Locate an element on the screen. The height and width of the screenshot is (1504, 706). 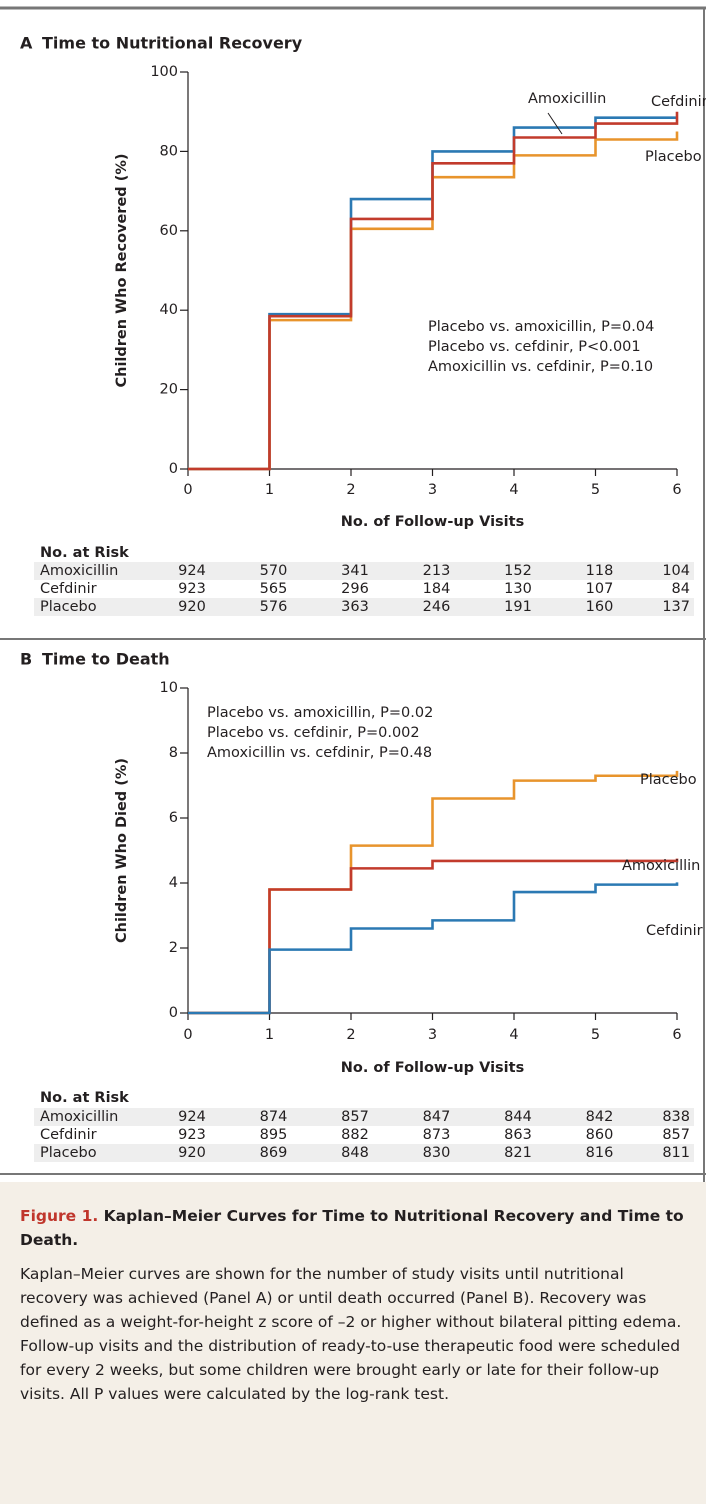
annotation: Placebo vs. amoxicillin, P=0.04 is located at coordinates (541, 327).